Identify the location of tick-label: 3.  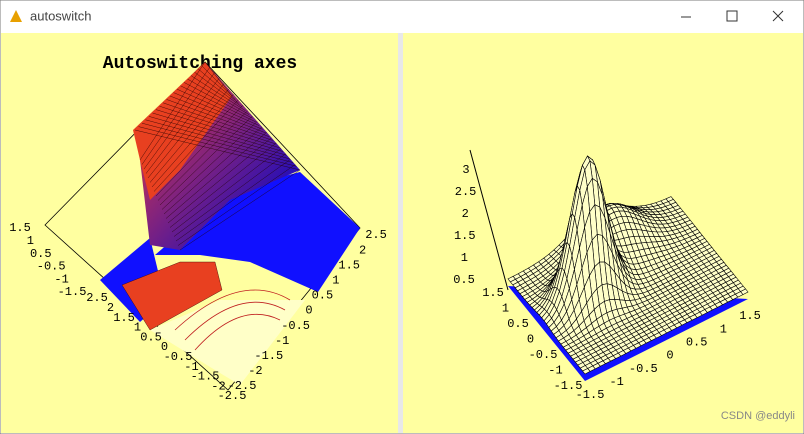
(465, 170).